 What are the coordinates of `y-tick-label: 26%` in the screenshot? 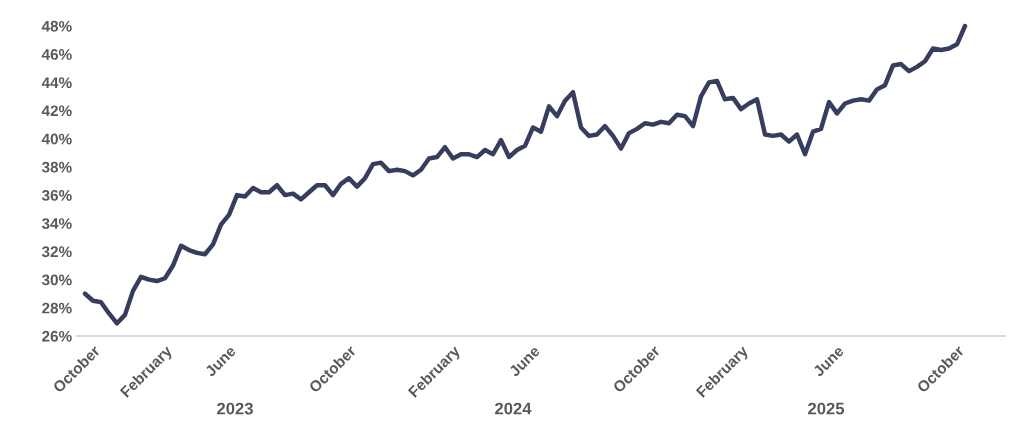 It's located at (57, 336).